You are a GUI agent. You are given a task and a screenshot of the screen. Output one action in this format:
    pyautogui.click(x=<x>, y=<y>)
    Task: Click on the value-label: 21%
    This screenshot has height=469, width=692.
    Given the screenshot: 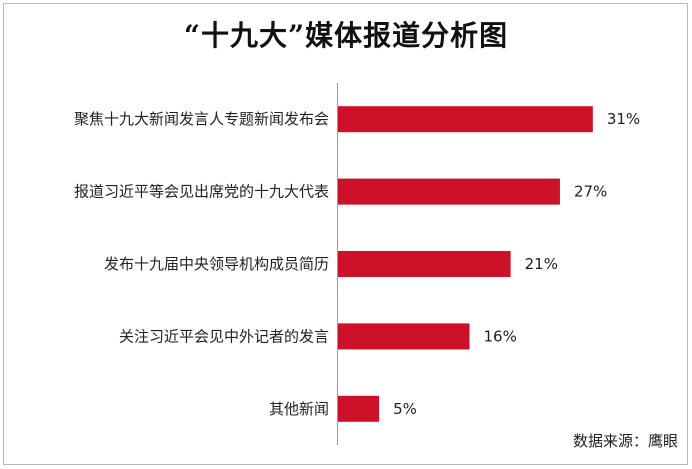 What is the action you would take?
    pyautogui.click(x=541, y=264)
    